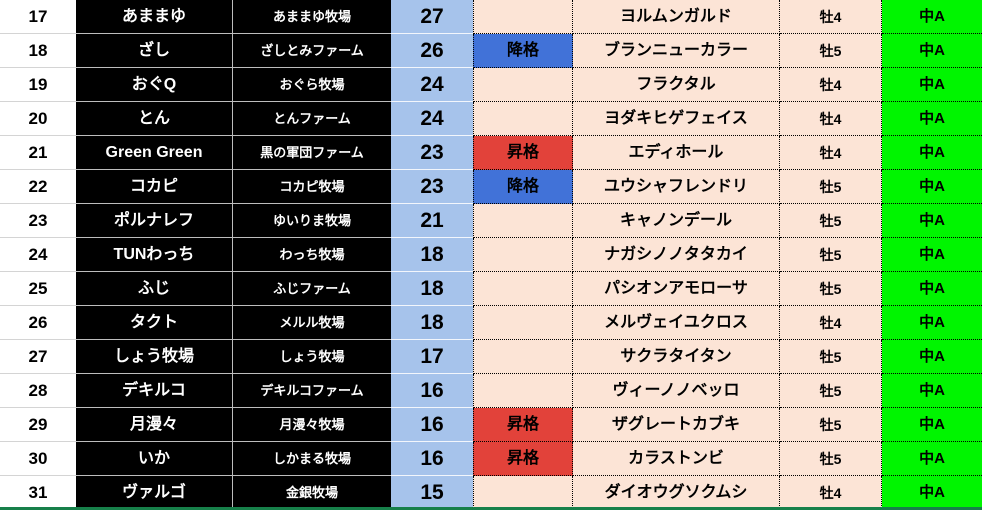  Describe the element at coordinates (676, 459) in the screenshot. I see `horse-name-cell: カラストンビ` at that location.